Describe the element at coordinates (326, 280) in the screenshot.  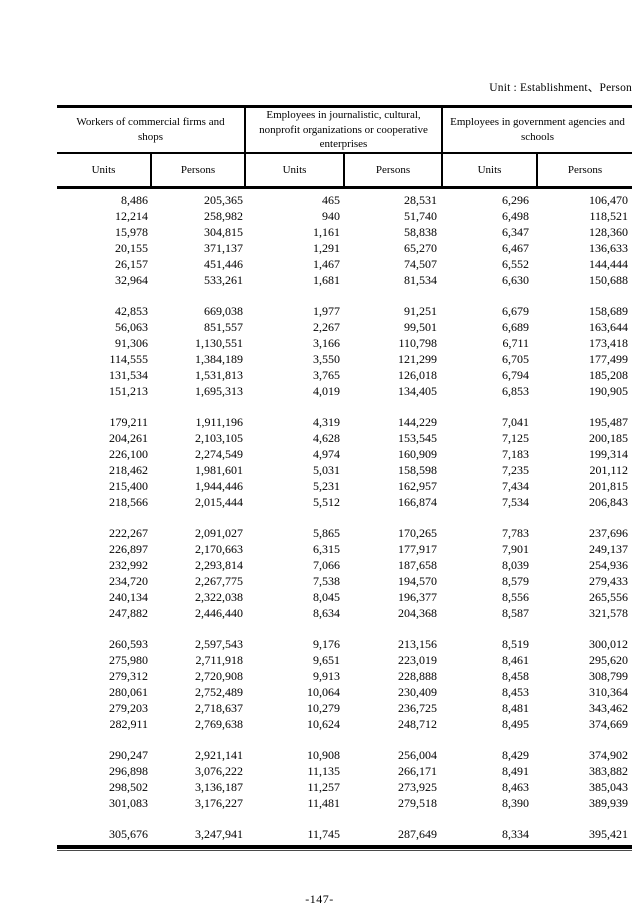
I see `cell: 1,681` at that location.